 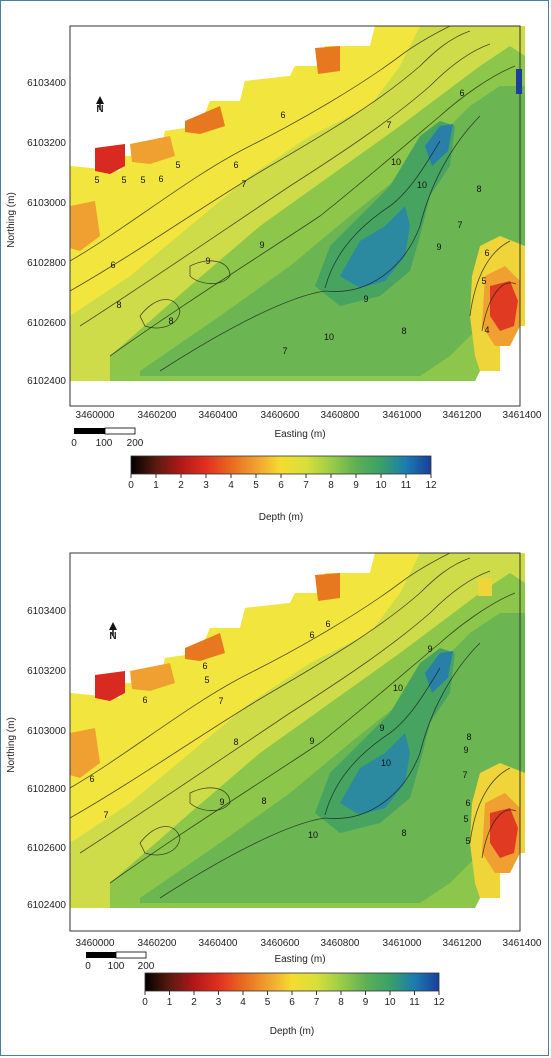 I want to click on scale-tick: 100, so click(x=116, y=966).